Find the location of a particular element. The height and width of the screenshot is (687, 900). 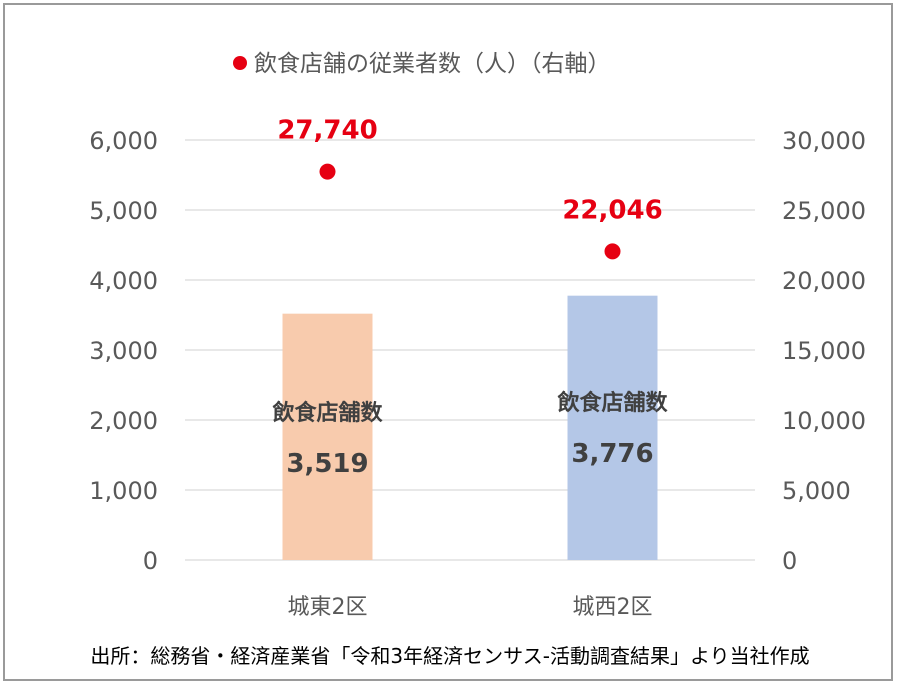

right-tick-label: 15,000 is located at coordinates (824, 351).